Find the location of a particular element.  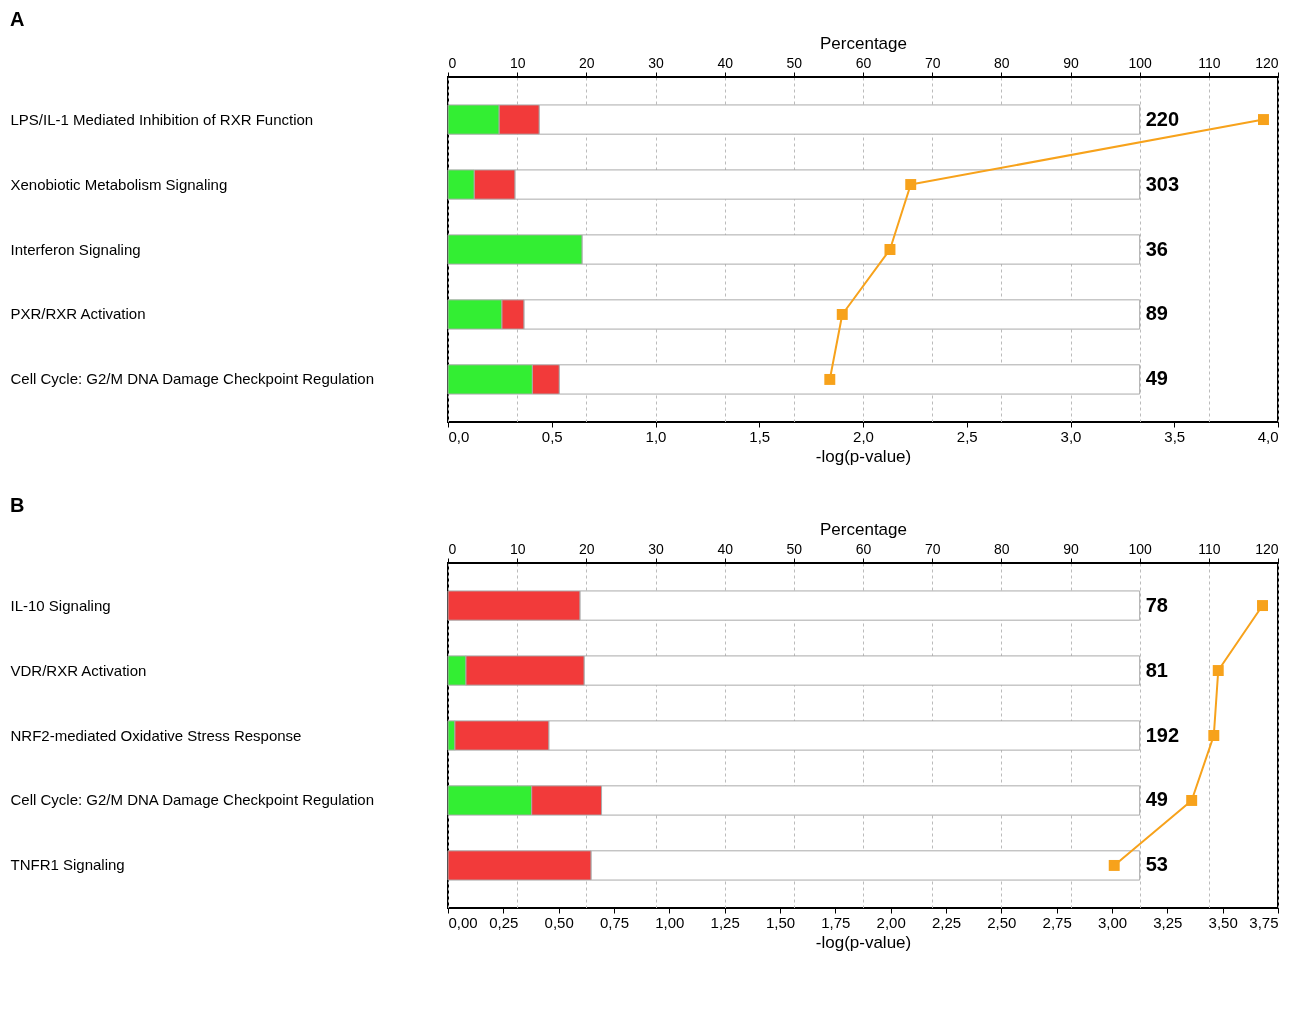

annotation: 81 is located at coordinates (1156, 669).